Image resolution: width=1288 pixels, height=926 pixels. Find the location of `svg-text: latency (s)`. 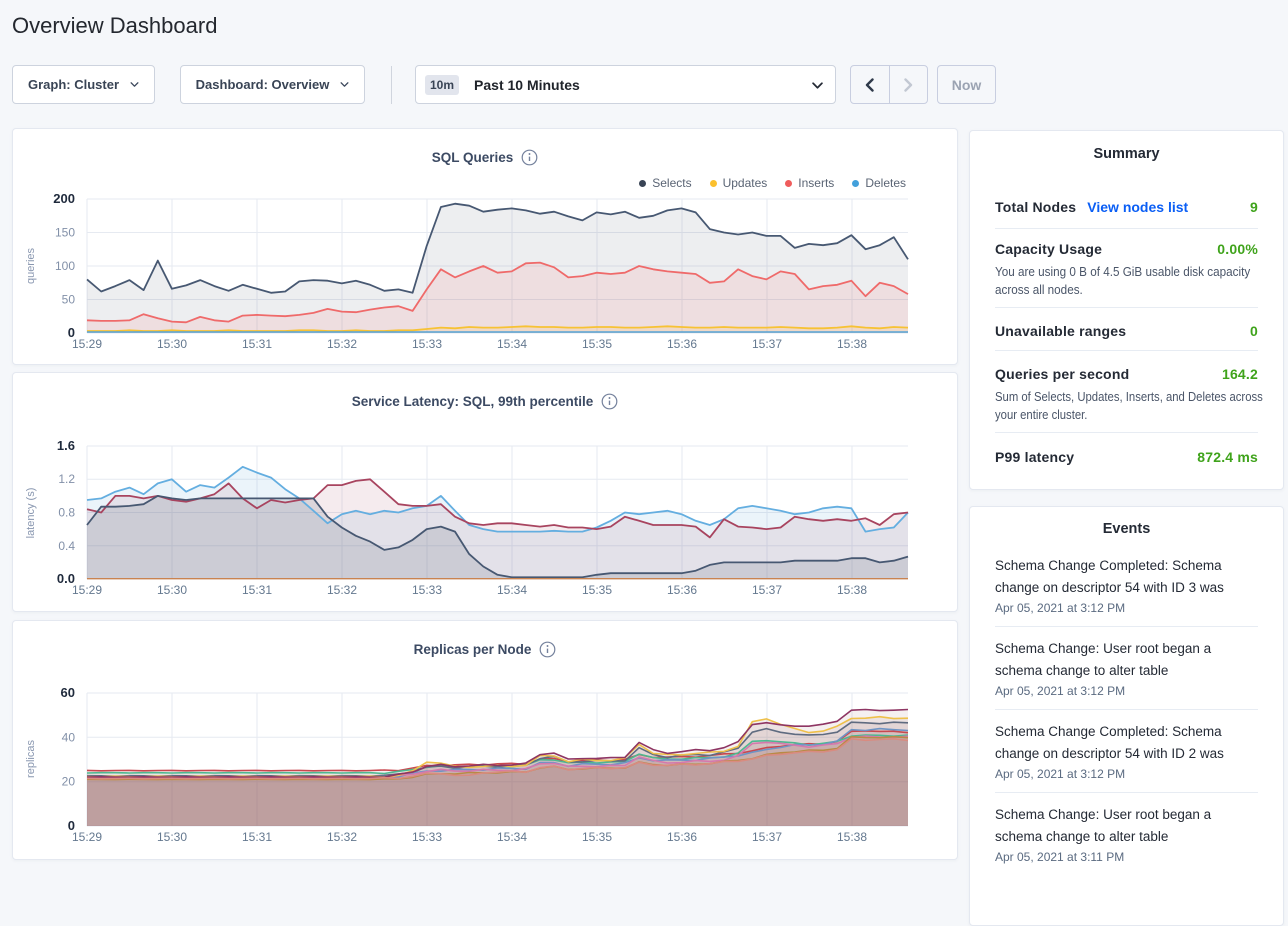

svg-text: latency (s) is located at coordinates (31, 513).